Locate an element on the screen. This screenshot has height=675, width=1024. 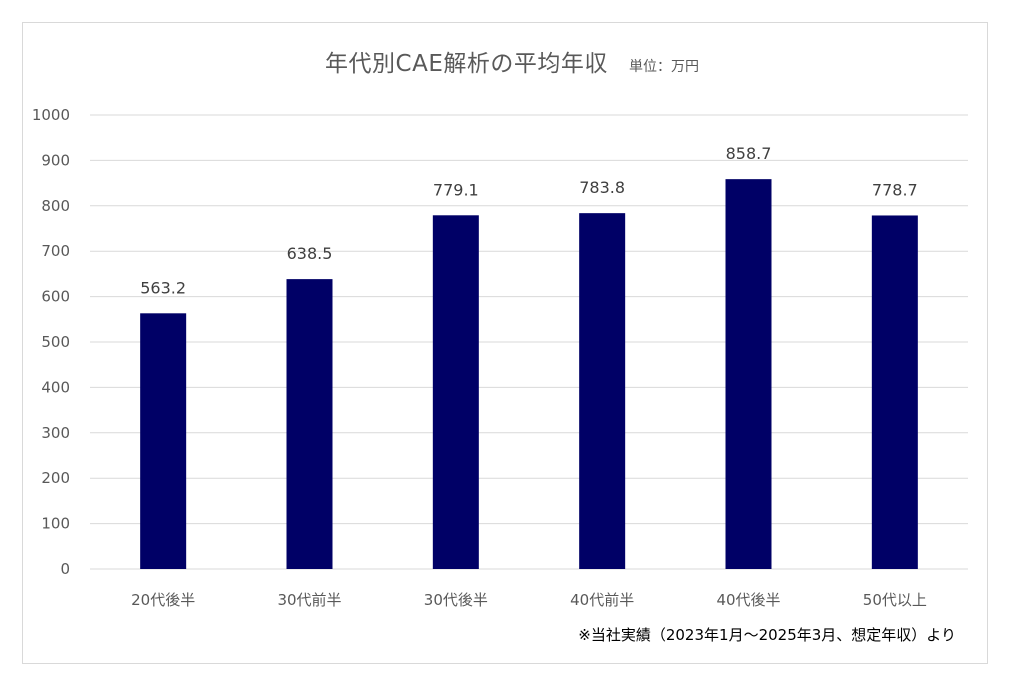
y-tick-label: 300 is located at coordinates (55, 433).